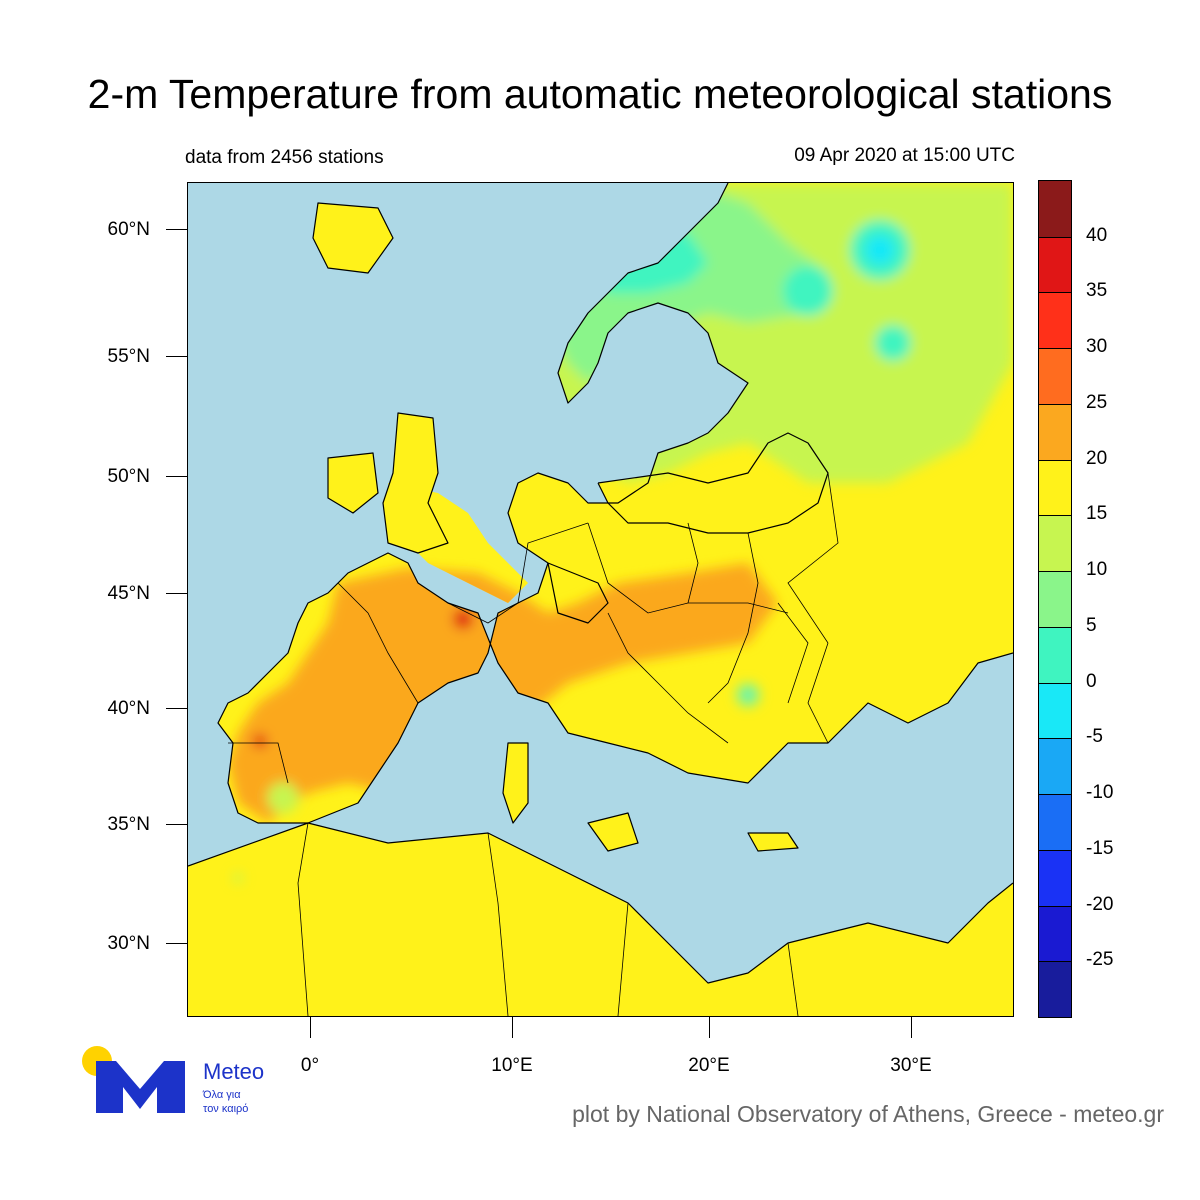 This screenshot has width=1200, height=1200. I want to click on colorbar-label: -5, so click(1094, 737).